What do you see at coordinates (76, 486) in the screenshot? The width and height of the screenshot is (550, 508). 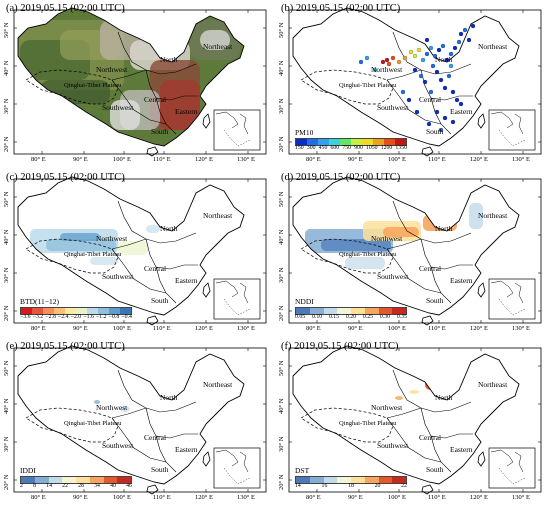 I see `colorbar-ticks: 2 8 14 22 28 34 40 46` at bounding box center [76, 486].